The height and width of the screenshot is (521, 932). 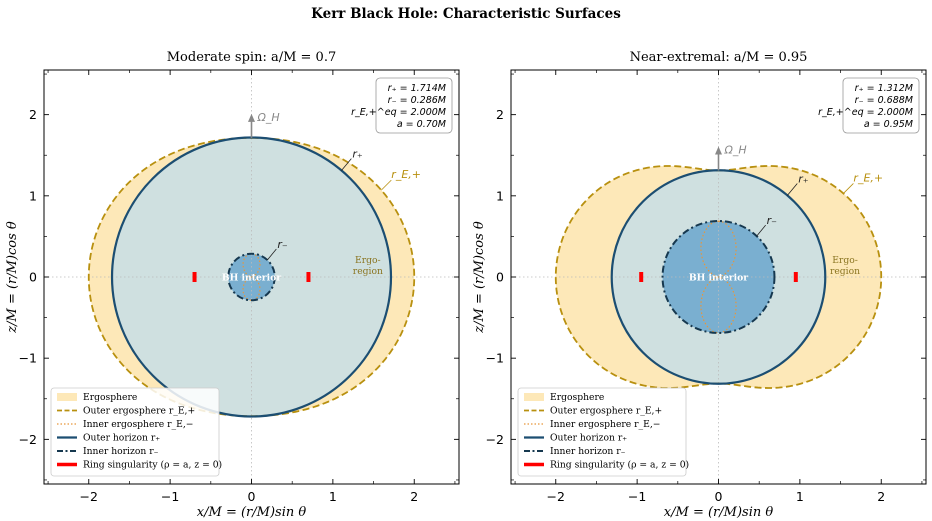 What do you see at coordinates (884, 100) in the screenshot?
I see `info-box-line: r₋ = 0.688M` at bounding box center [884, 100].